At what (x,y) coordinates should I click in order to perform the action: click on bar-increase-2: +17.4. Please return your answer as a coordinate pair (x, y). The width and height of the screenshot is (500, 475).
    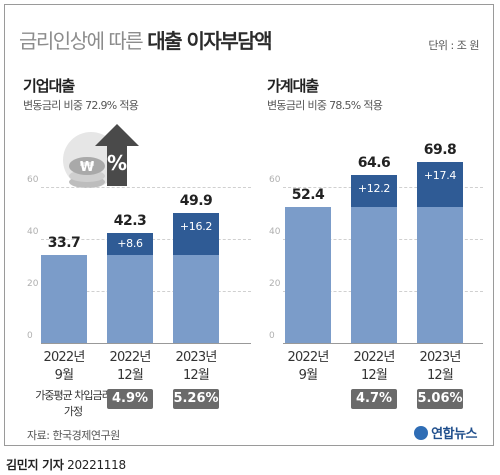
    Looking at the image, I should click on (440, 184).